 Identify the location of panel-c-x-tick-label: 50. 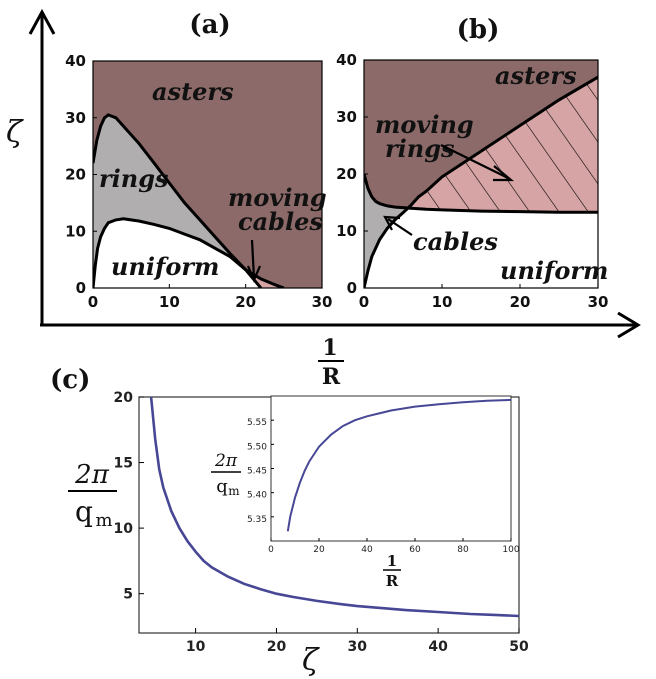
(519, 647).